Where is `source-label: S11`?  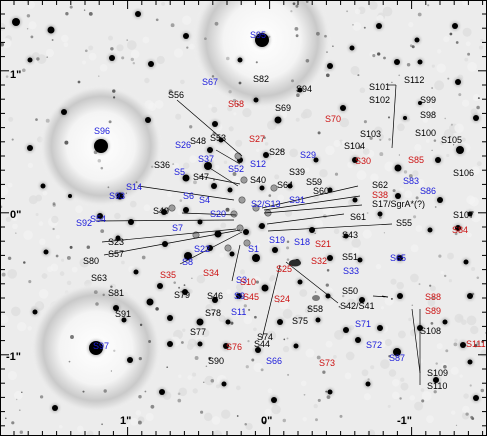
source-label: S11 is located at coordinates (238, 312).